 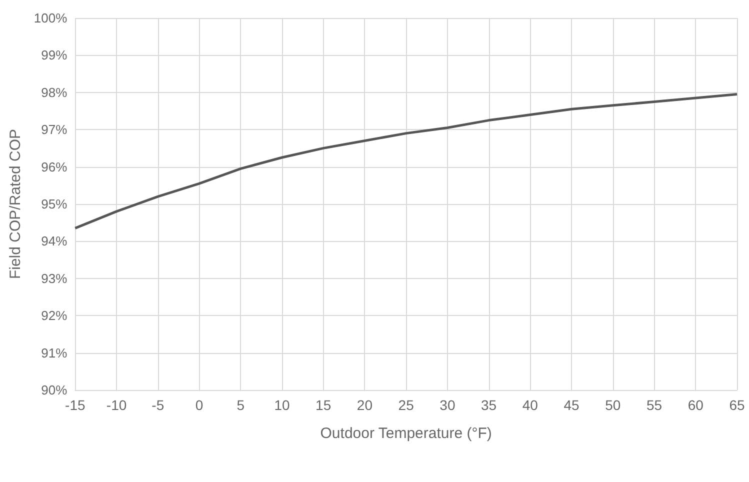 What do you see at coordinates (530, 405) in the screenshot?
I see `x-tick-label: 40` at bounding box center [530, 405].